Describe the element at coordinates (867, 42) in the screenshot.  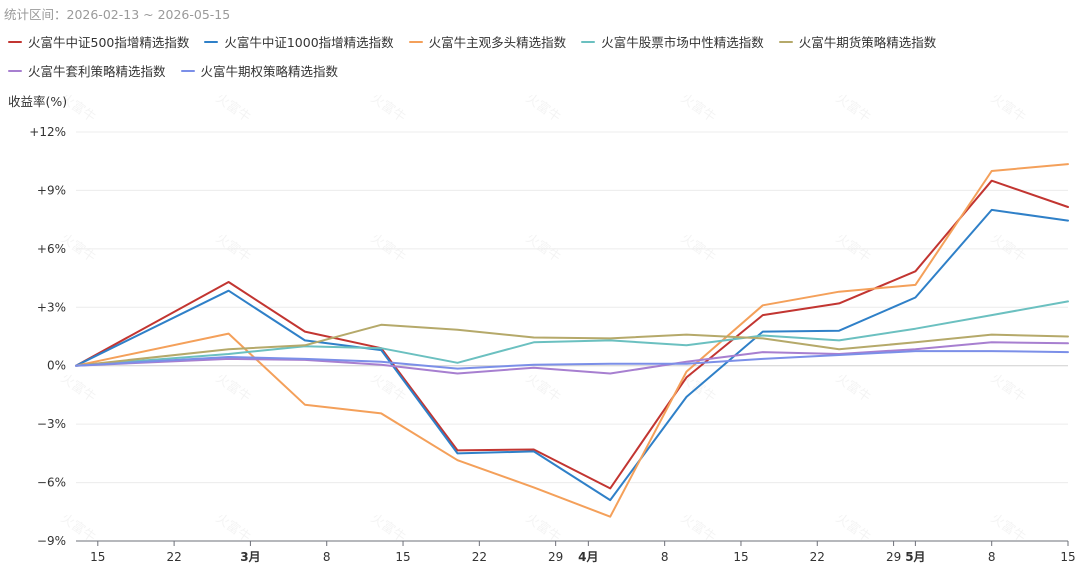
I see `legend-label: 火富牛期货策略精选指数` at that location.